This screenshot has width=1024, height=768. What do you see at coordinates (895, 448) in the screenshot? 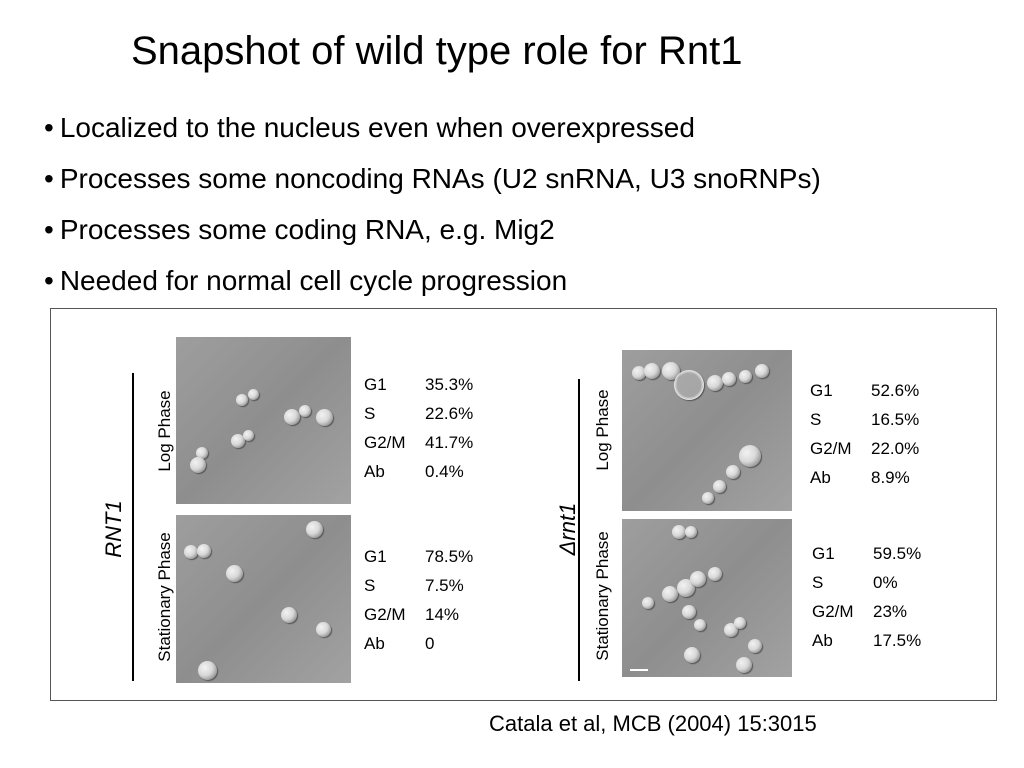
I see `stat-value: 22.0%` at bounding box center [895, 448].